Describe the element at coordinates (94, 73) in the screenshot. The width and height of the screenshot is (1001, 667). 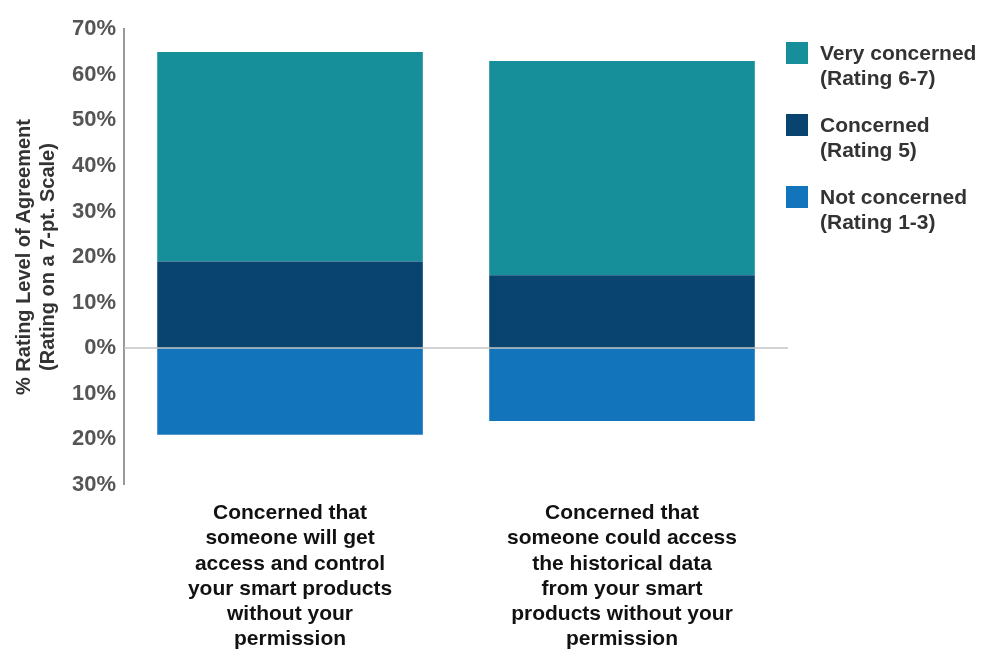
I see `y-tick-label: 60%` at that location.